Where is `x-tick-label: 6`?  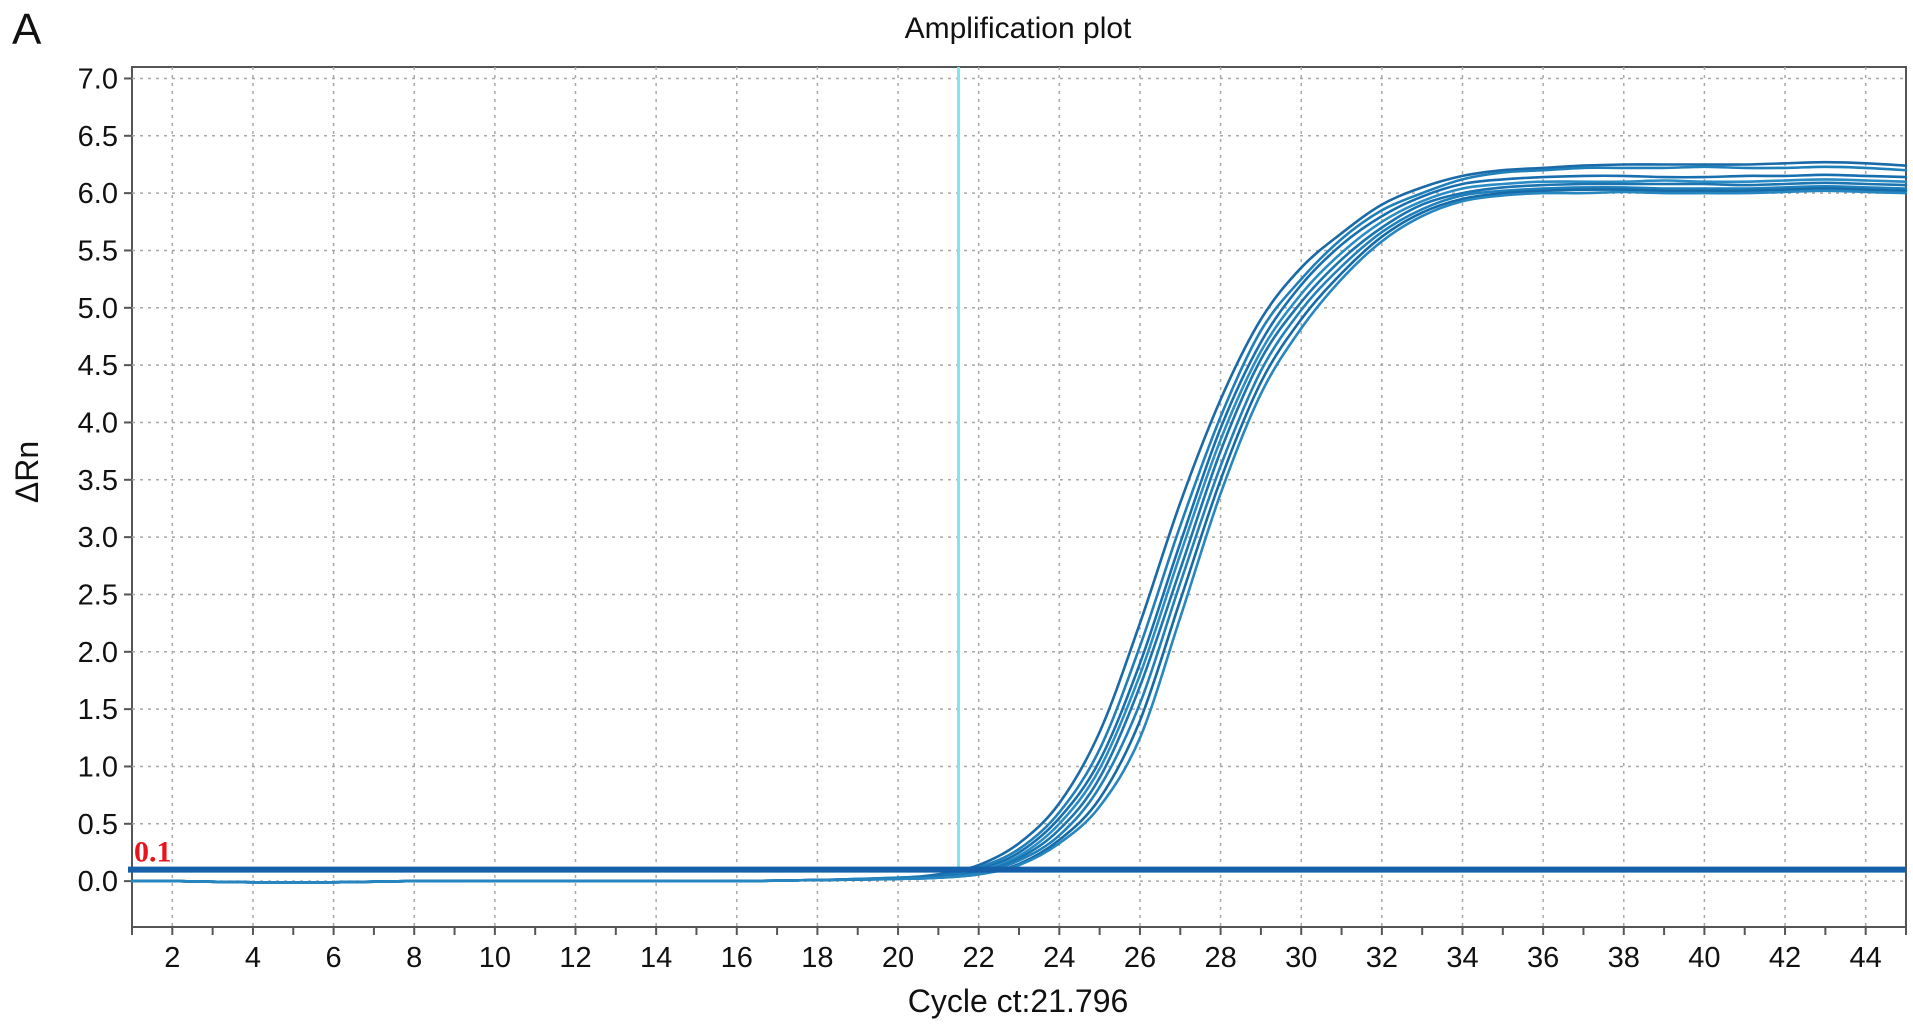 x-tick-label: 6 is located at coordinates (334, 958).